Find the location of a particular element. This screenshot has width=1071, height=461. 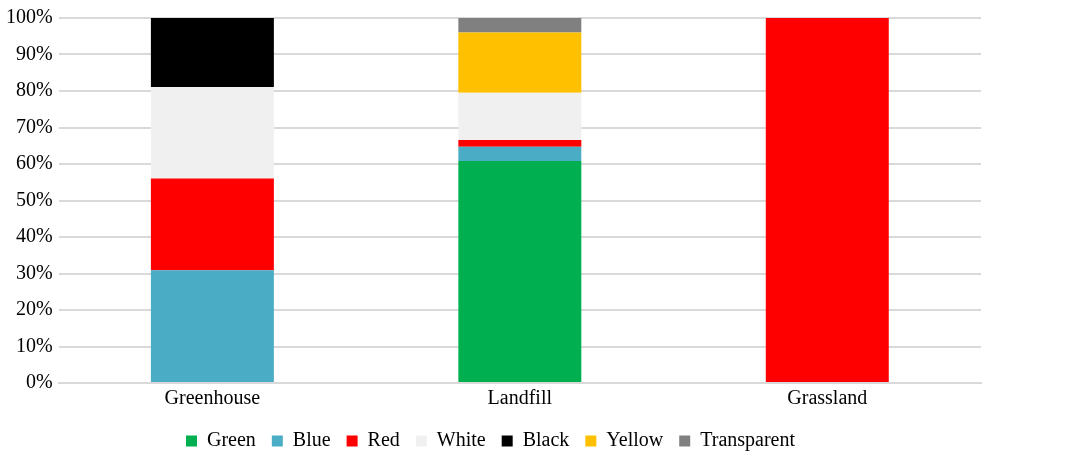

legend-label: Blue is located at coordinates (311, 439).